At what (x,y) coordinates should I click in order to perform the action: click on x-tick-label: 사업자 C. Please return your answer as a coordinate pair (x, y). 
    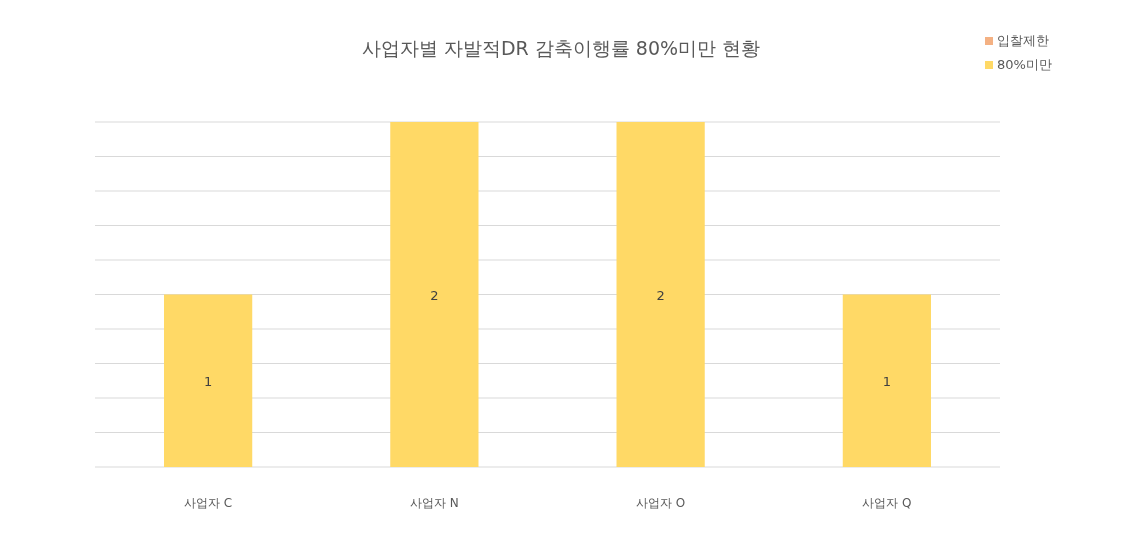
    Looking at the image, I should click on (208, 503).